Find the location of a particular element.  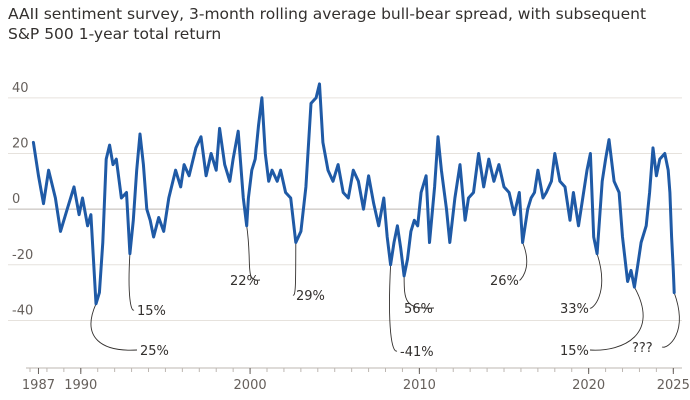

y-tick-label: -20 is located at coordinates (22, 255).